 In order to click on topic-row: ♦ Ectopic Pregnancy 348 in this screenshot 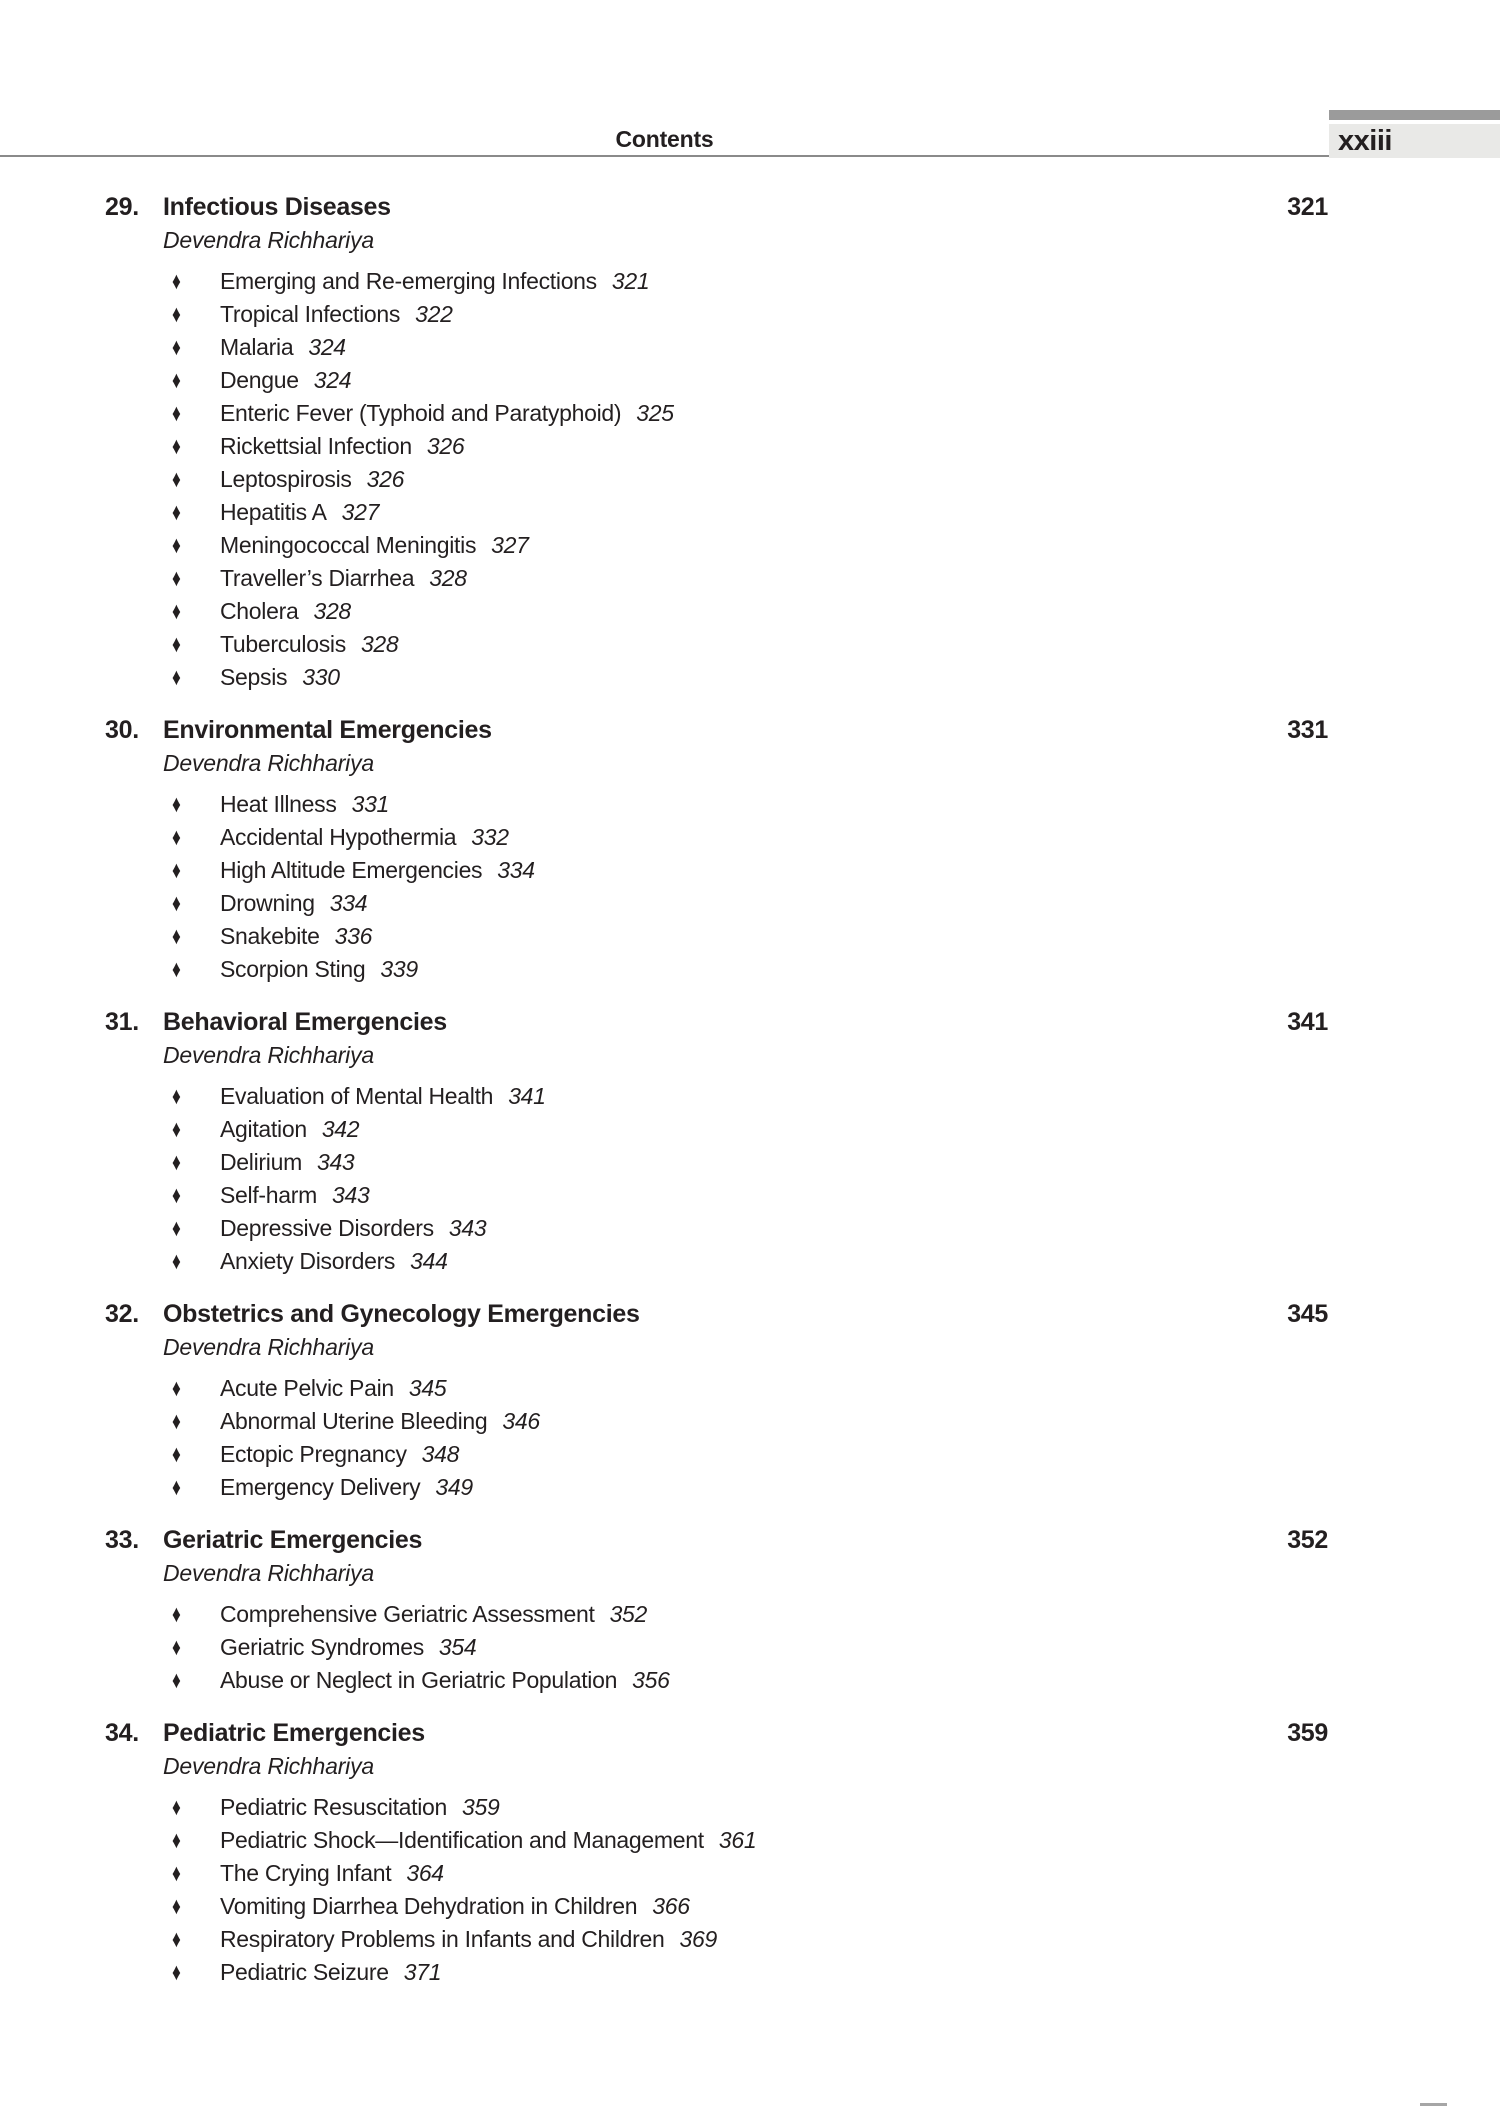, I will do `click(716, 1454)`.